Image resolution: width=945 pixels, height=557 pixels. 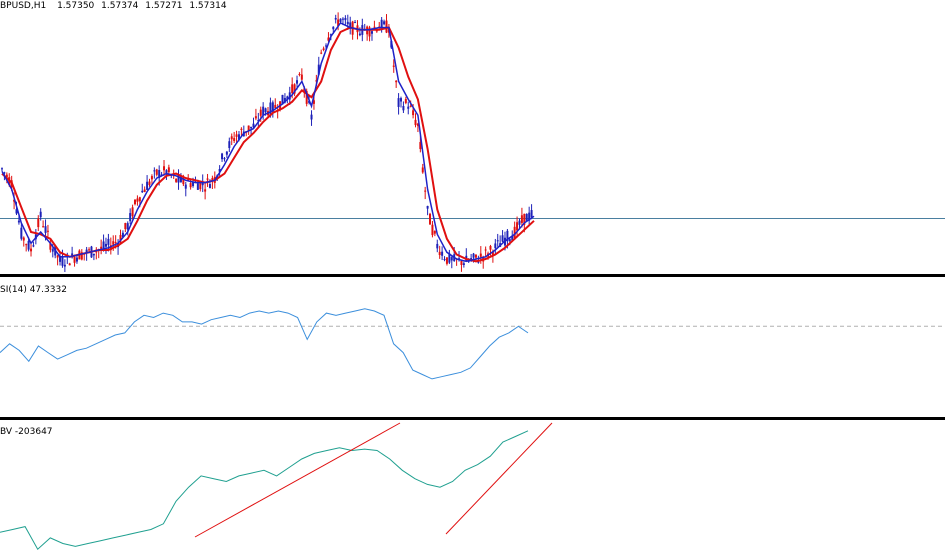 I want to click on close-value: 1.57314, so click(x=207, y=6).